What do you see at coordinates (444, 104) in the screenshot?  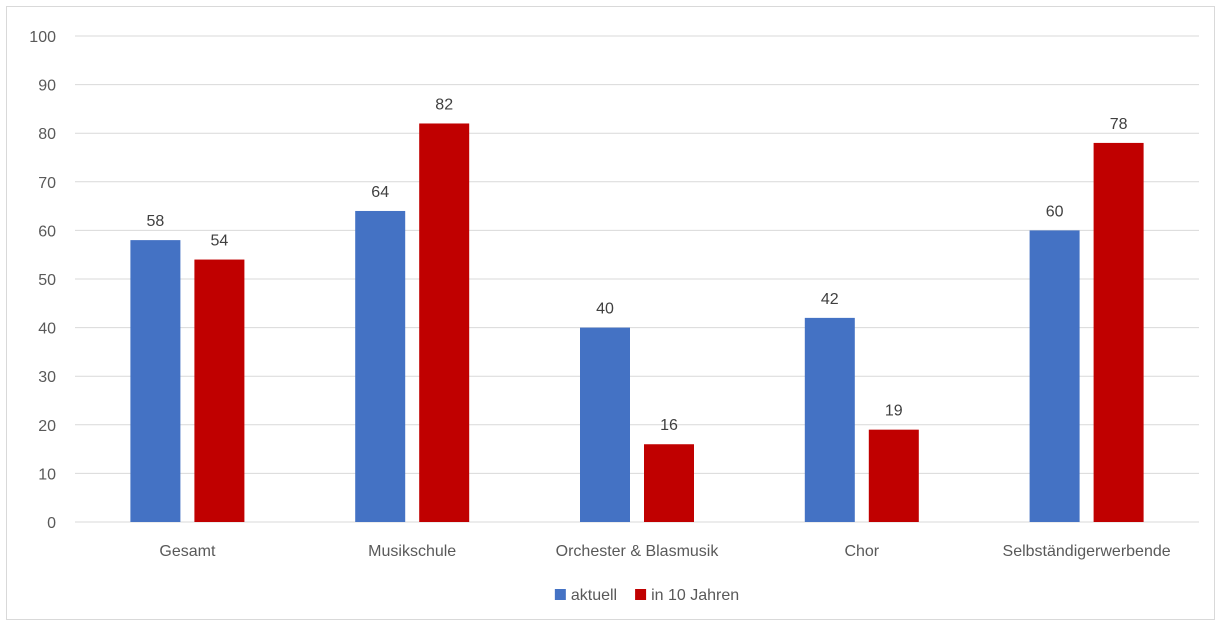 I see `data-label: 82` at bounding box center [444, 104].